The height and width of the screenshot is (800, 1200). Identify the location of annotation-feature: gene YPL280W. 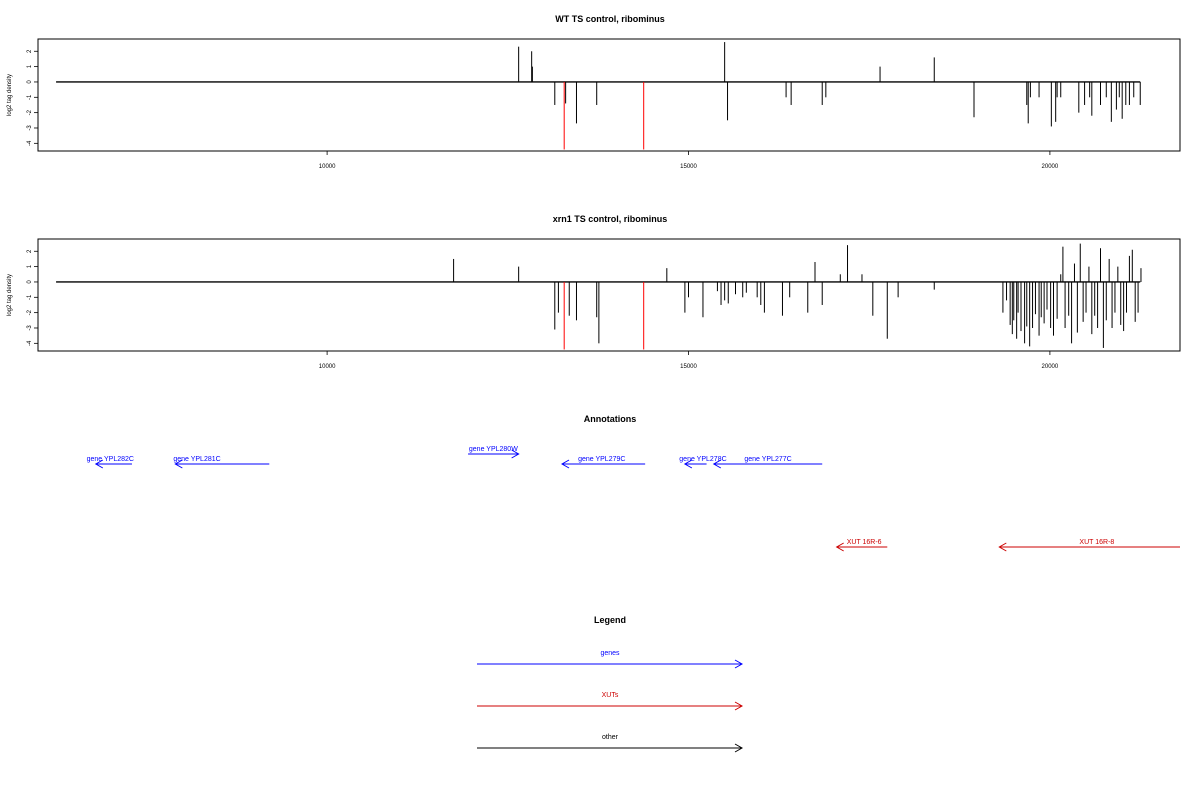
(494, 452).